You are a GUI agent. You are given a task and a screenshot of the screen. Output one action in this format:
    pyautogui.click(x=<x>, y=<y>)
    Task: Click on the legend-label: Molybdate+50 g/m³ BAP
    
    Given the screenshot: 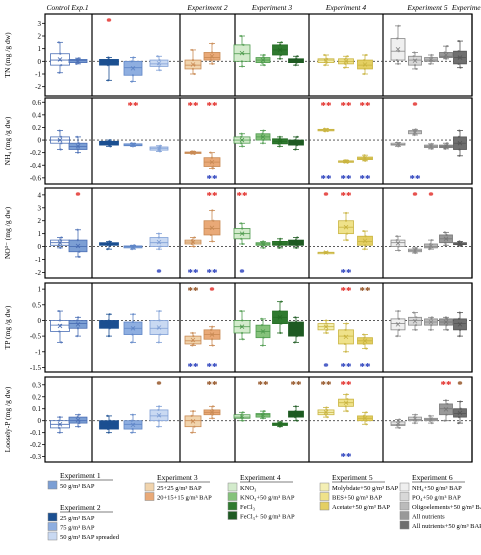 What is the action you would take?
    pyautogui.click(x=365, y=488)
    